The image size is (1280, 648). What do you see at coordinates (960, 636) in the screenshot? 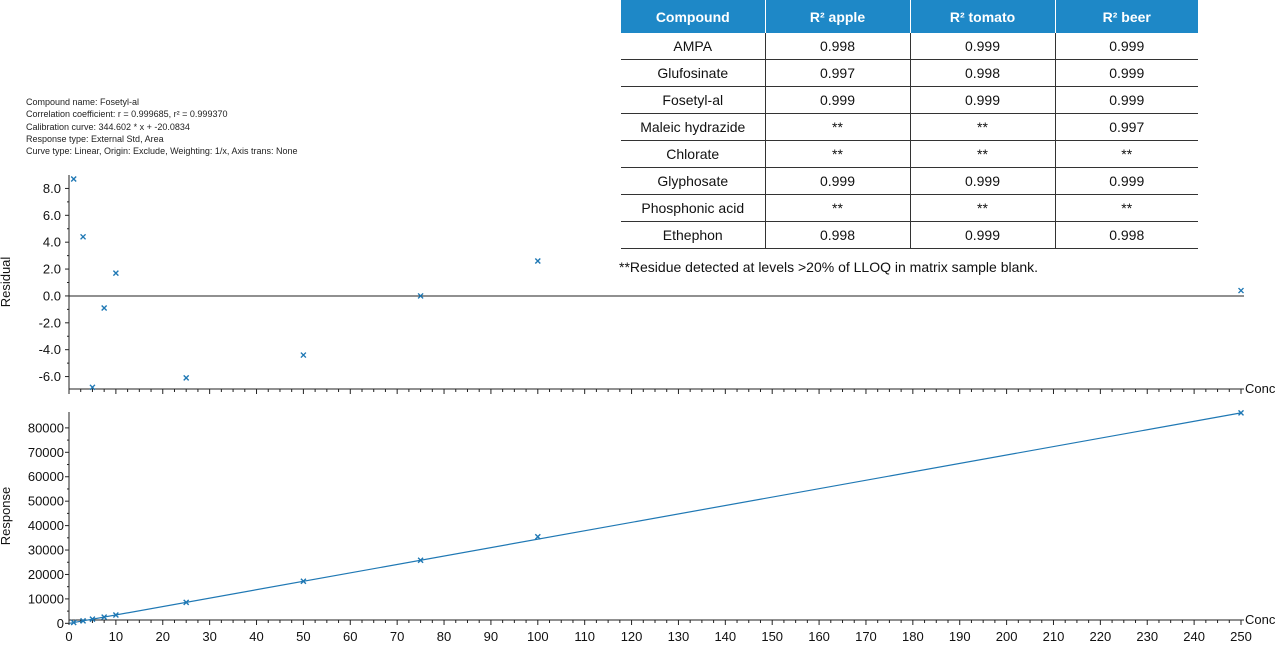
I see `x-tick-label: 190` at bounding box center [960, 636].